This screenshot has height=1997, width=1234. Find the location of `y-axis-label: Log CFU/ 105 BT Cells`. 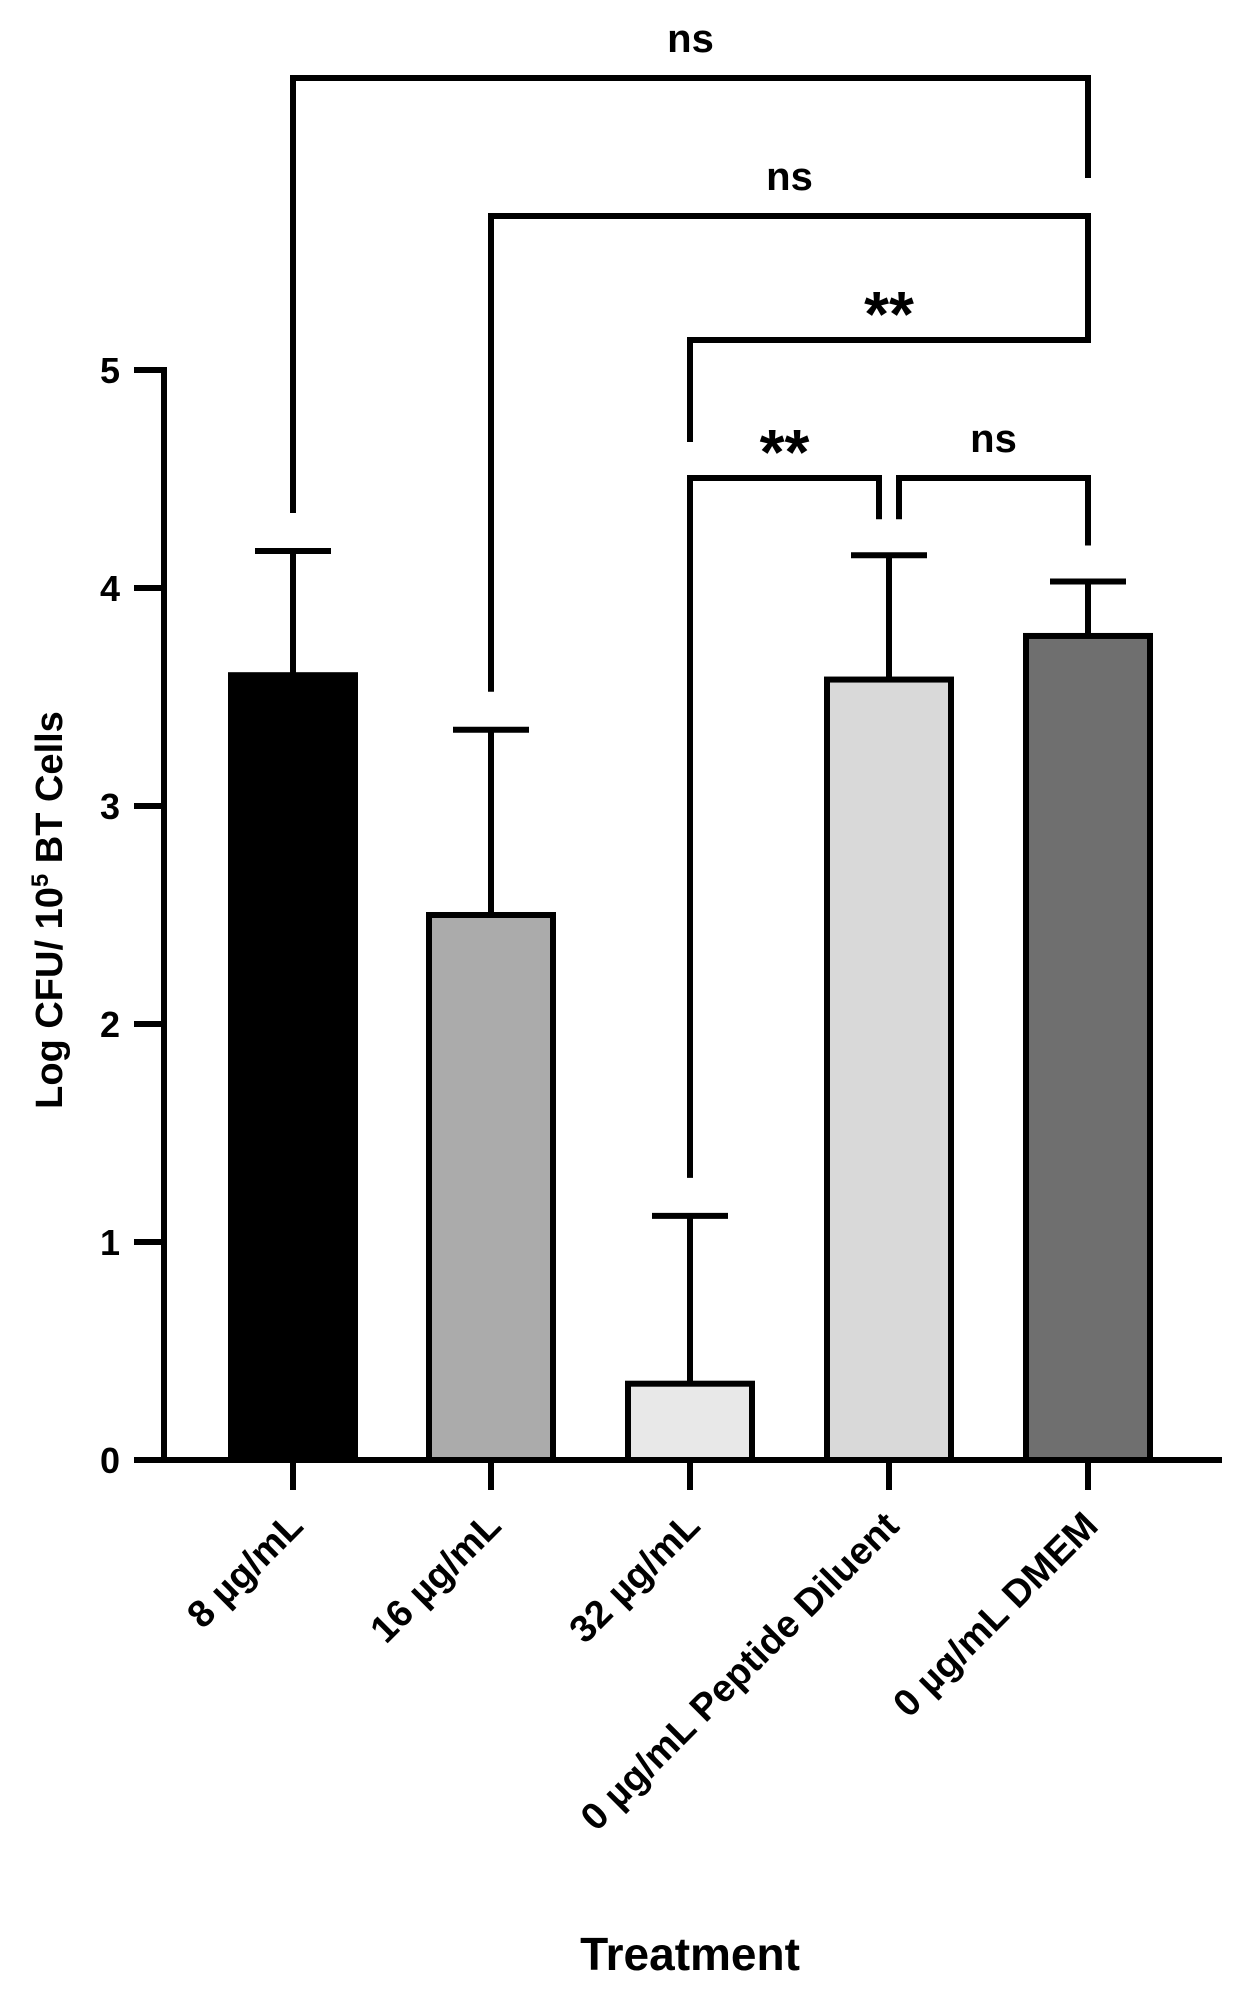

y-axis-label: Log CFU/ 105 BT Cells is located at coordinates (49, 910).